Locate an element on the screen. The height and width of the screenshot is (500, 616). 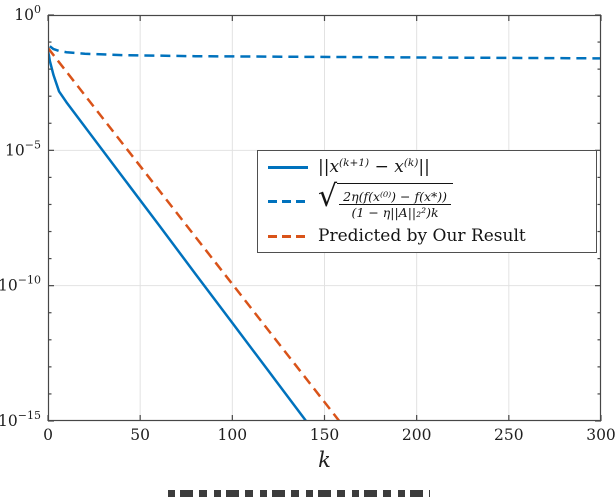
x-tick-label: 50 is located at coordinates (140, 435).